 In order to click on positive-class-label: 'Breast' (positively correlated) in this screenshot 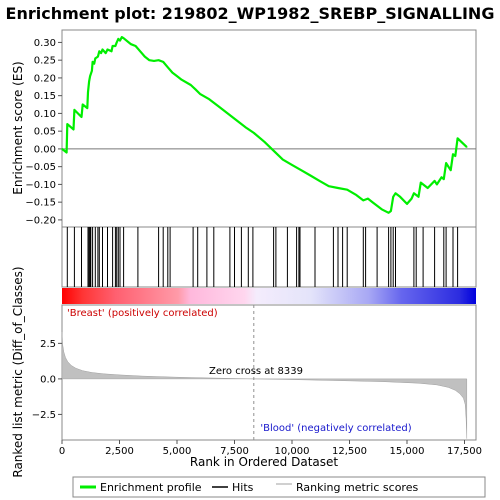, I will do `click(142, 313)`.